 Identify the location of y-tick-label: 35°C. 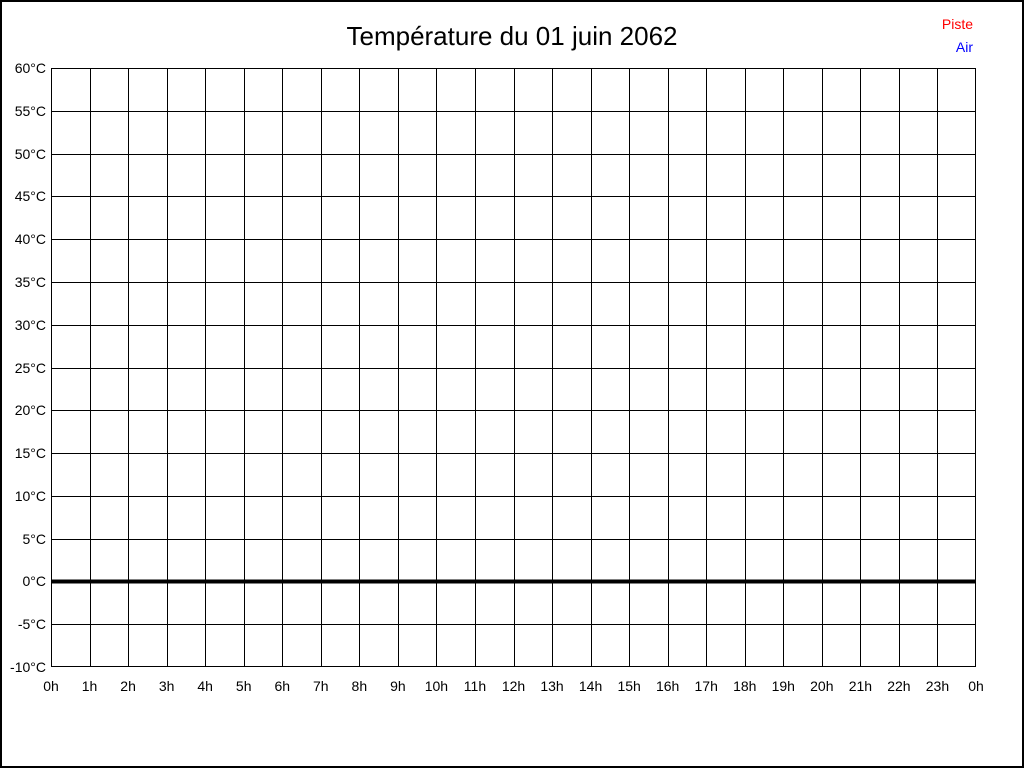
(30, 281).